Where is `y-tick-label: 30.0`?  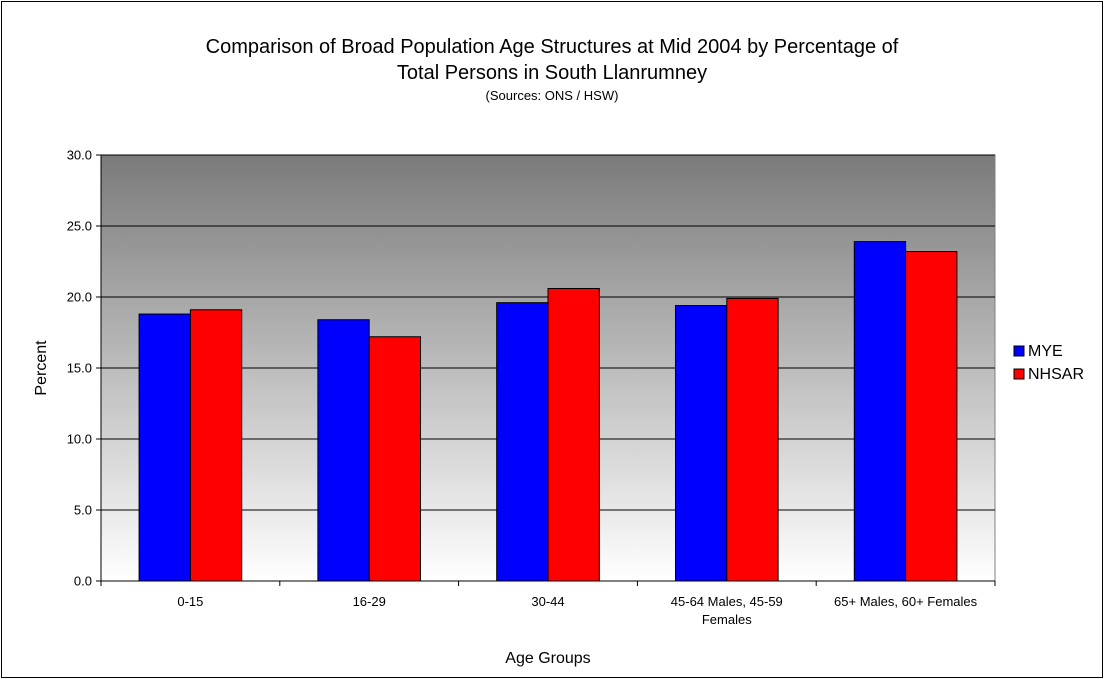
y-tick-label: 30.0 is located at coordinates (79, 155).